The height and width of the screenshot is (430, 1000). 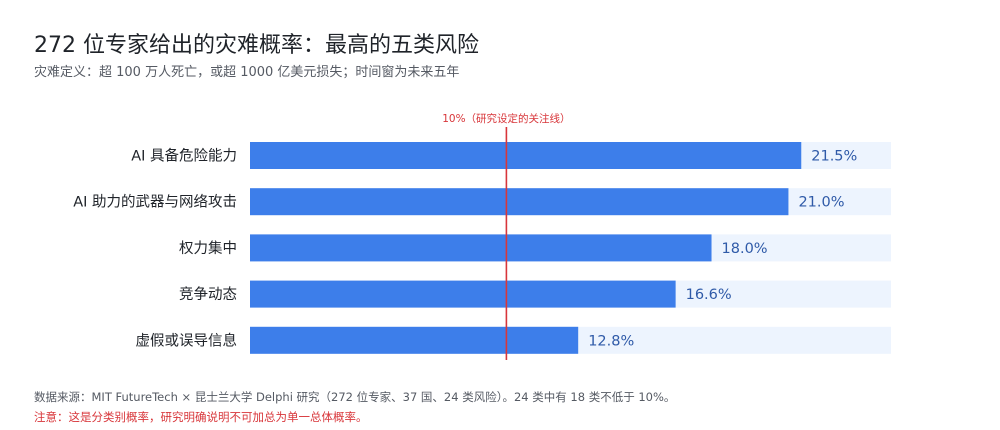 What do you see at coordinates (745, 249) in the screenshot?
I see `value-label: 18.0%` at bounding box center [745, 249].